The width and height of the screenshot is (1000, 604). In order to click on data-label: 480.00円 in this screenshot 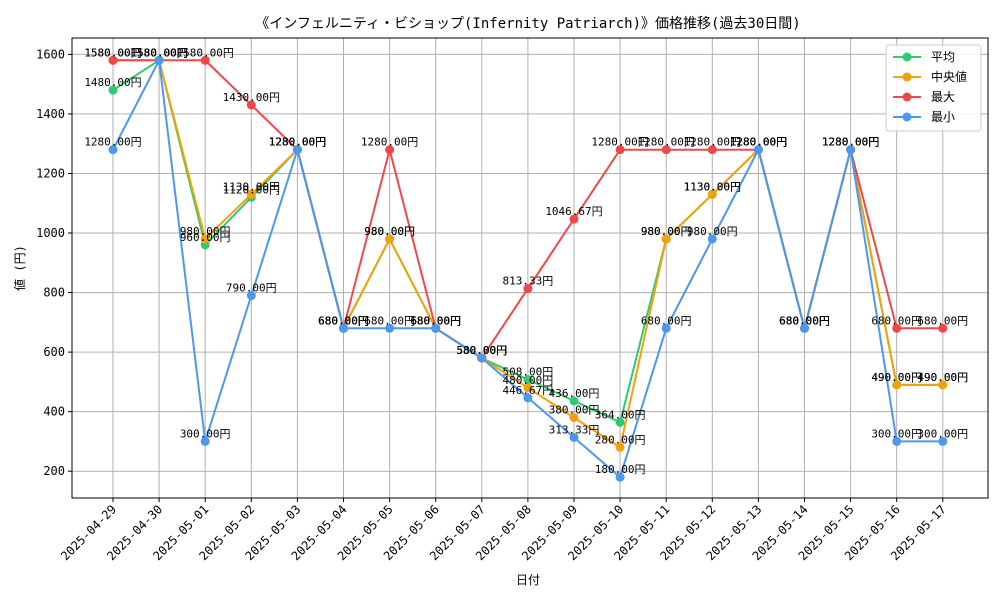, I will do `click(528, 380)`.